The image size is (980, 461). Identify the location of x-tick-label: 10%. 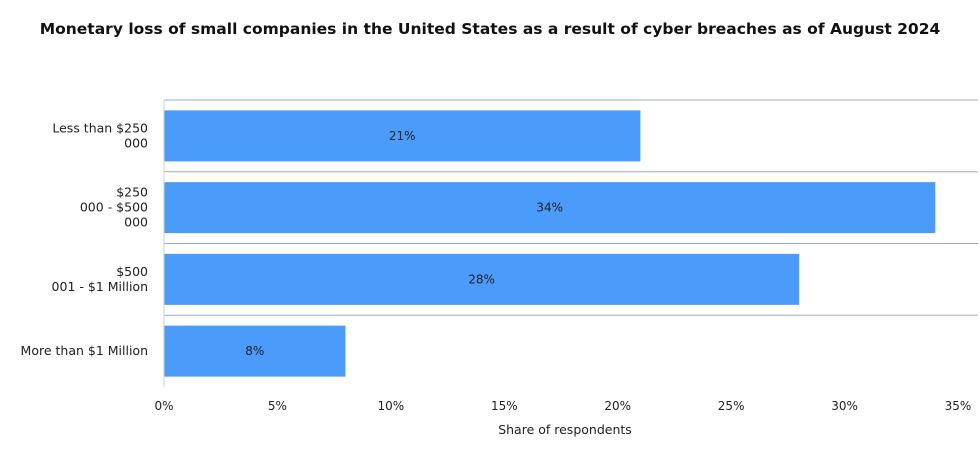
(391, 406).